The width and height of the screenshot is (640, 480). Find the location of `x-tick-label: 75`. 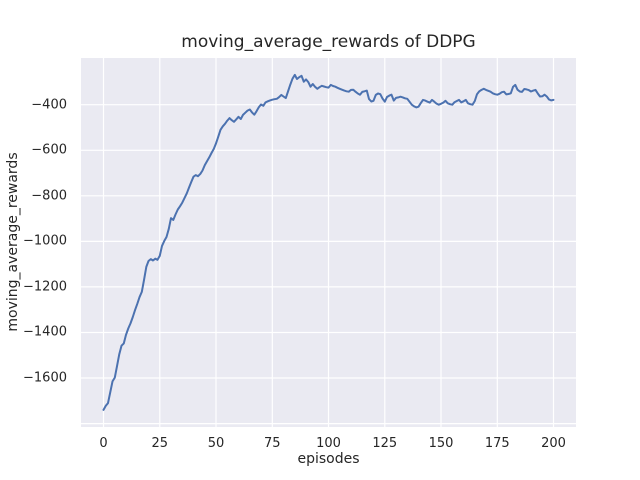

x-tick-label: 75 is located at coordinates (272, 443).